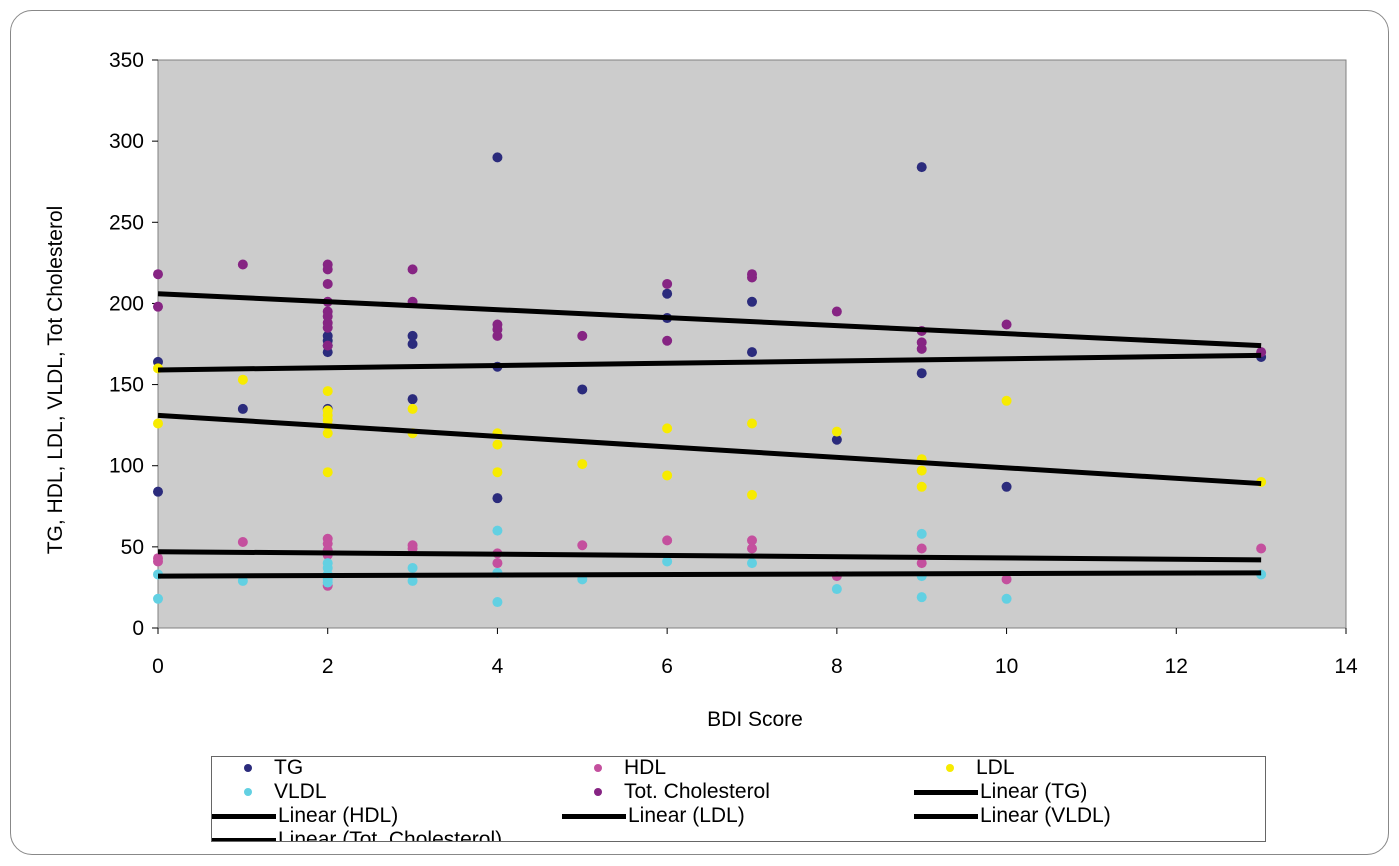  Describe the element at coordinates (269, 792) in the screenshot. I see `legend-entry: VLDL` at that location.